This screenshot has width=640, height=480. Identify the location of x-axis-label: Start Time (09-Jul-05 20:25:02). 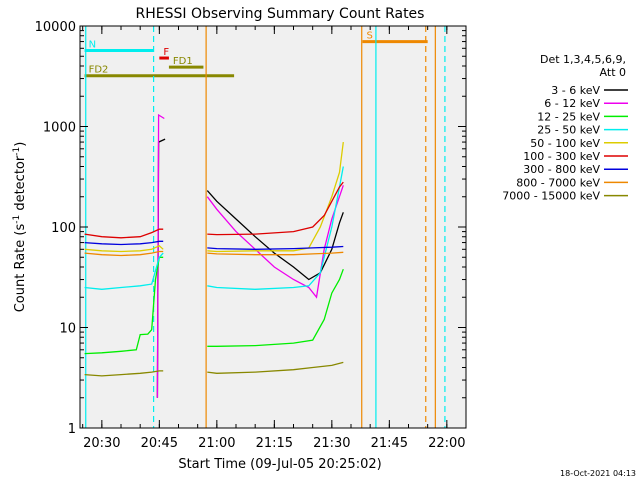
(279, 464).